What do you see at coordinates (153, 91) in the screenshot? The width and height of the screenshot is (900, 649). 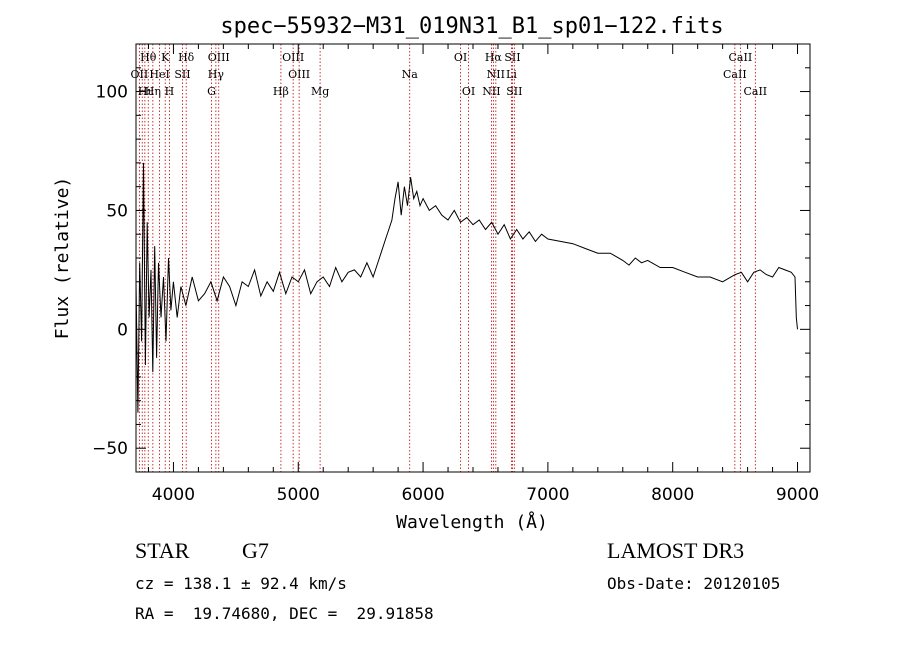 I see `spectral-line-label: Hη` at bounding box center [153, 91].